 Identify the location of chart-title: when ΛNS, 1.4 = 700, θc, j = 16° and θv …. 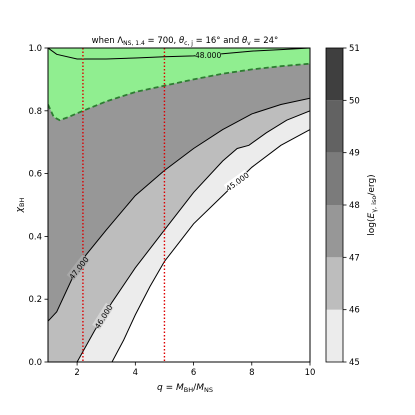
(185, 41).